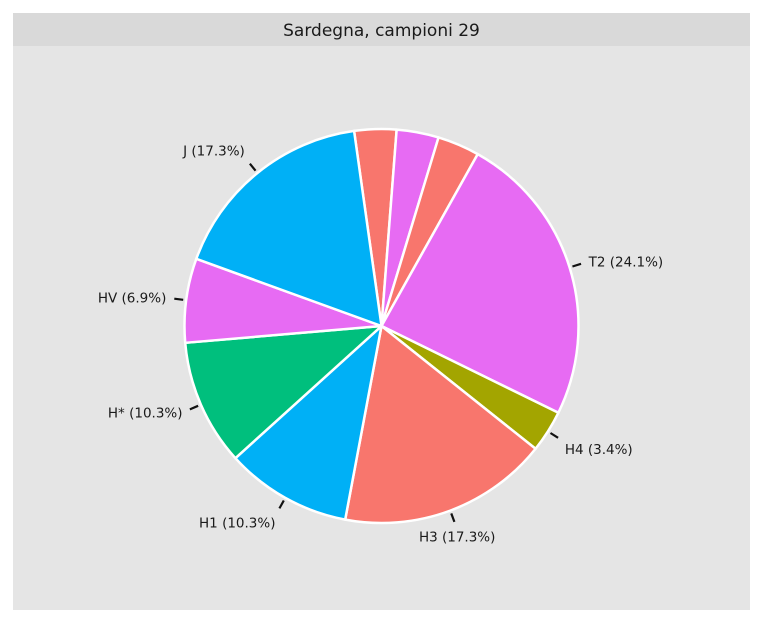 This screenshot has height=625, width=763. I want to click on slice-label-7: H* (10.3%), so click(145, 414).